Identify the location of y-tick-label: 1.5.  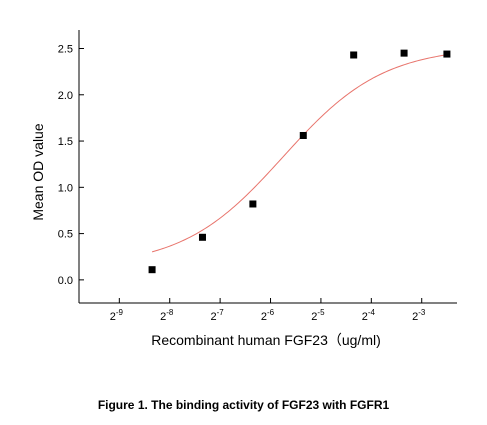
(65, 142).